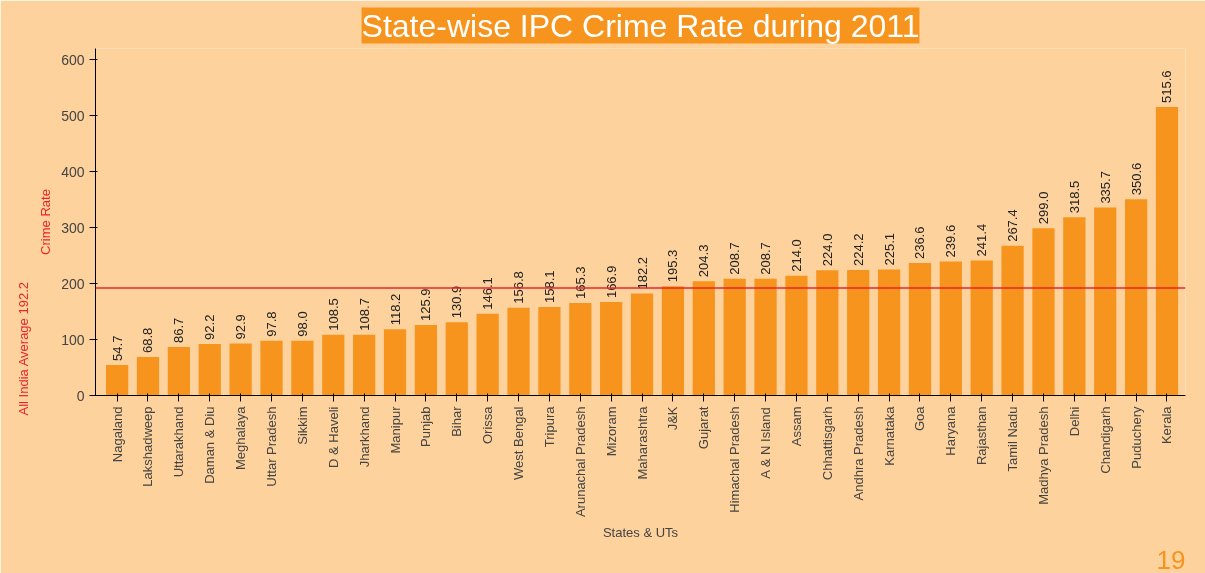 This screenshot has width=1205, height=573. What do you see at coordinates (642, 442) in the screenshot?
I see `x-tick-label: Maharashtra` at bounding box center [642, 442].